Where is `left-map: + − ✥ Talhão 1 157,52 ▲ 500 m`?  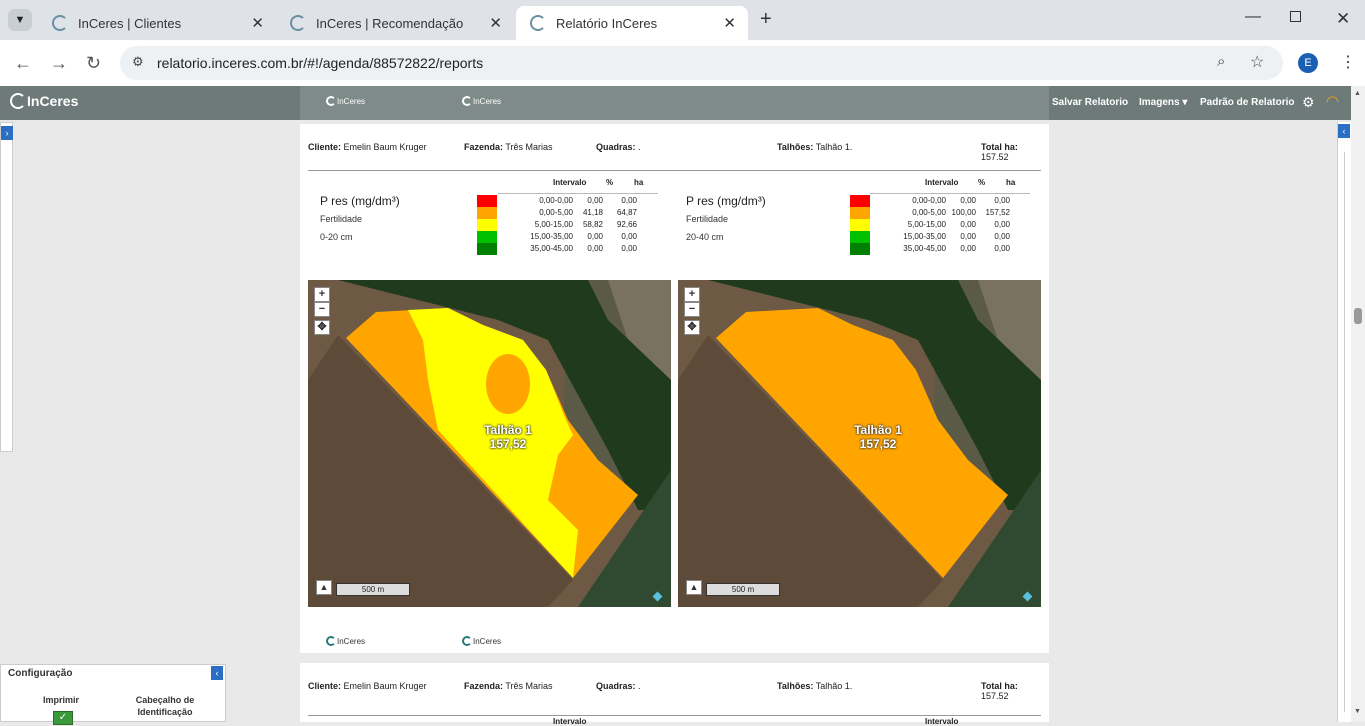 left-map: + − ✥ Talhão 1 157,52 ▲ 500 m is located at coordinates (489, 443).